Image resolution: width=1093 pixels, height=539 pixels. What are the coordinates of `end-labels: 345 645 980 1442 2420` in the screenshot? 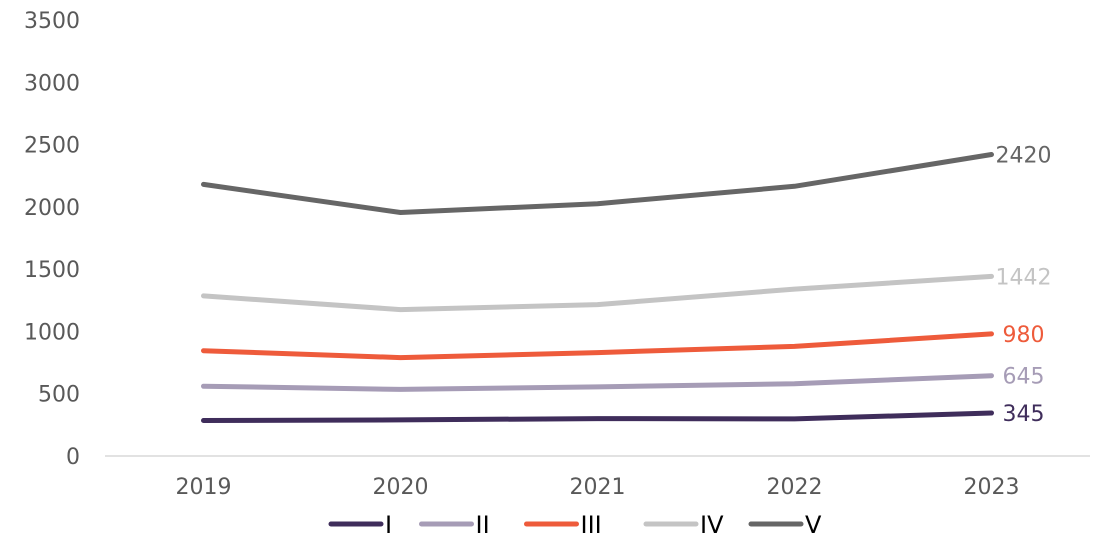 It's located at (1024, 285).